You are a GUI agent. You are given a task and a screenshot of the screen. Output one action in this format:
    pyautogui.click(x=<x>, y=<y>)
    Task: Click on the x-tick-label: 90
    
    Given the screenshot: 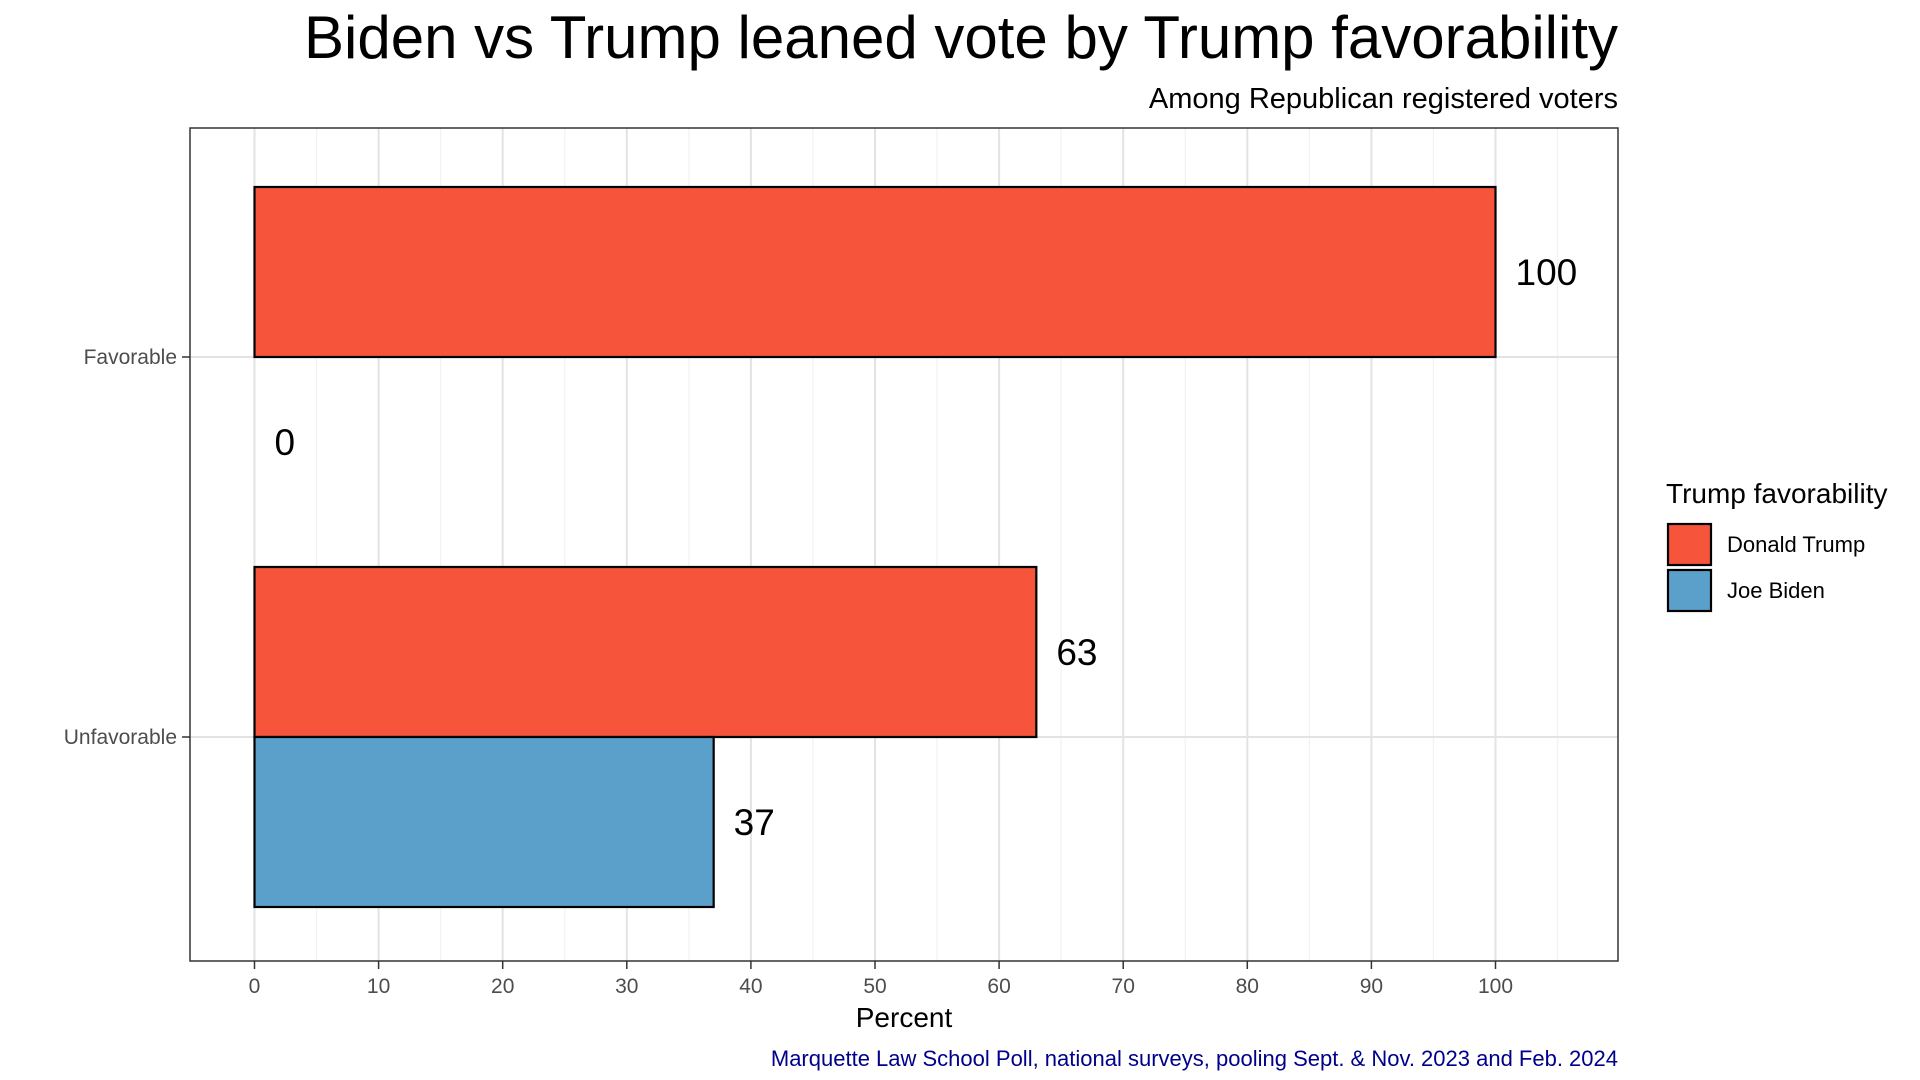 What is the action you would take?
    pyautogui.click(x=1371, y=986)
    